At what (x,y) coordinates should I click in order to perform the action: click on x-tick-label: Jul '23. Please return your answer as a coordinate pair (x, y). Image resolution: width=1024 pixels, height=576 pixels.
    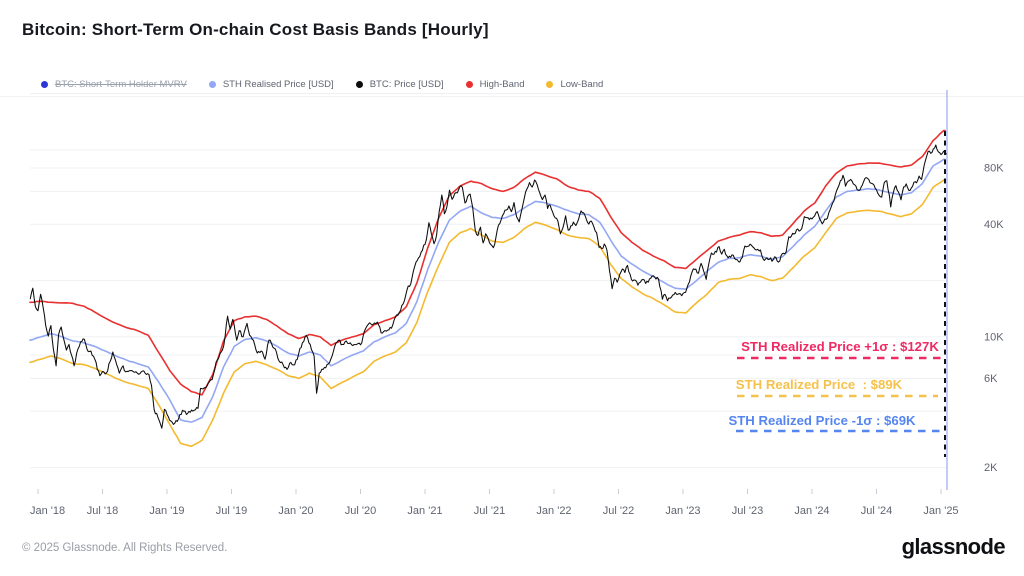
    Looking at the image, I should click on (747, 511).